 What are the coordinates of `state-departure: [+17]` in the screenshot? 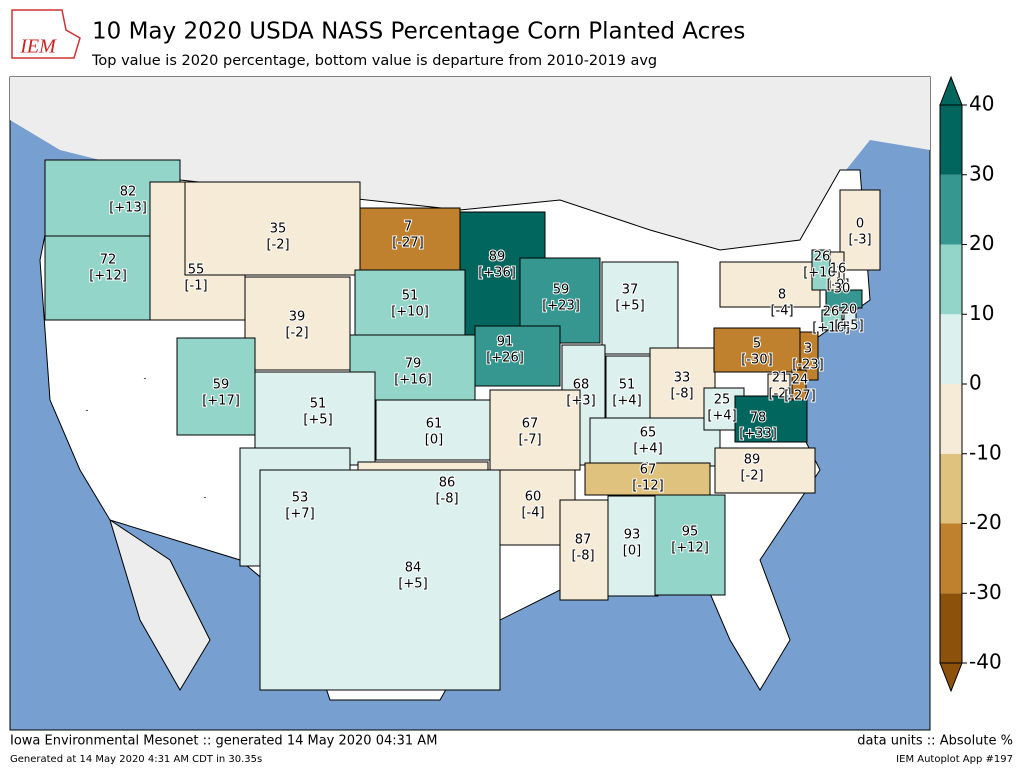 It's located at (221, 401).